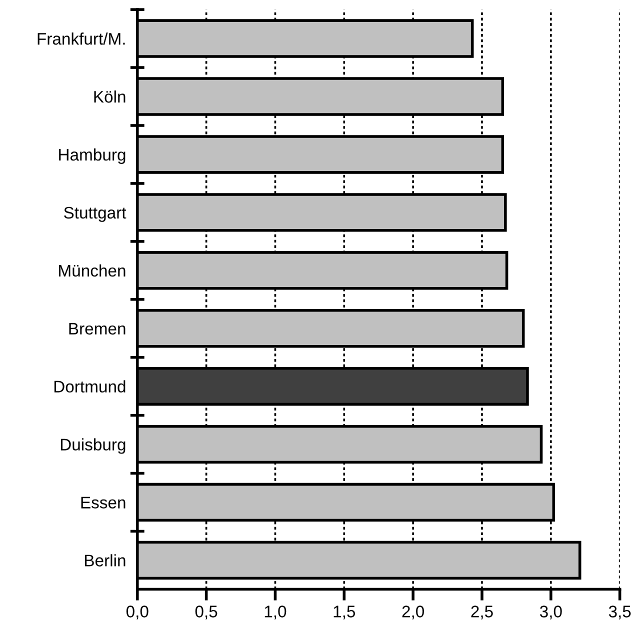 This screenshot has height=637, width=639. I want to click on x-tick-label: 2,5, so click(482, 613).